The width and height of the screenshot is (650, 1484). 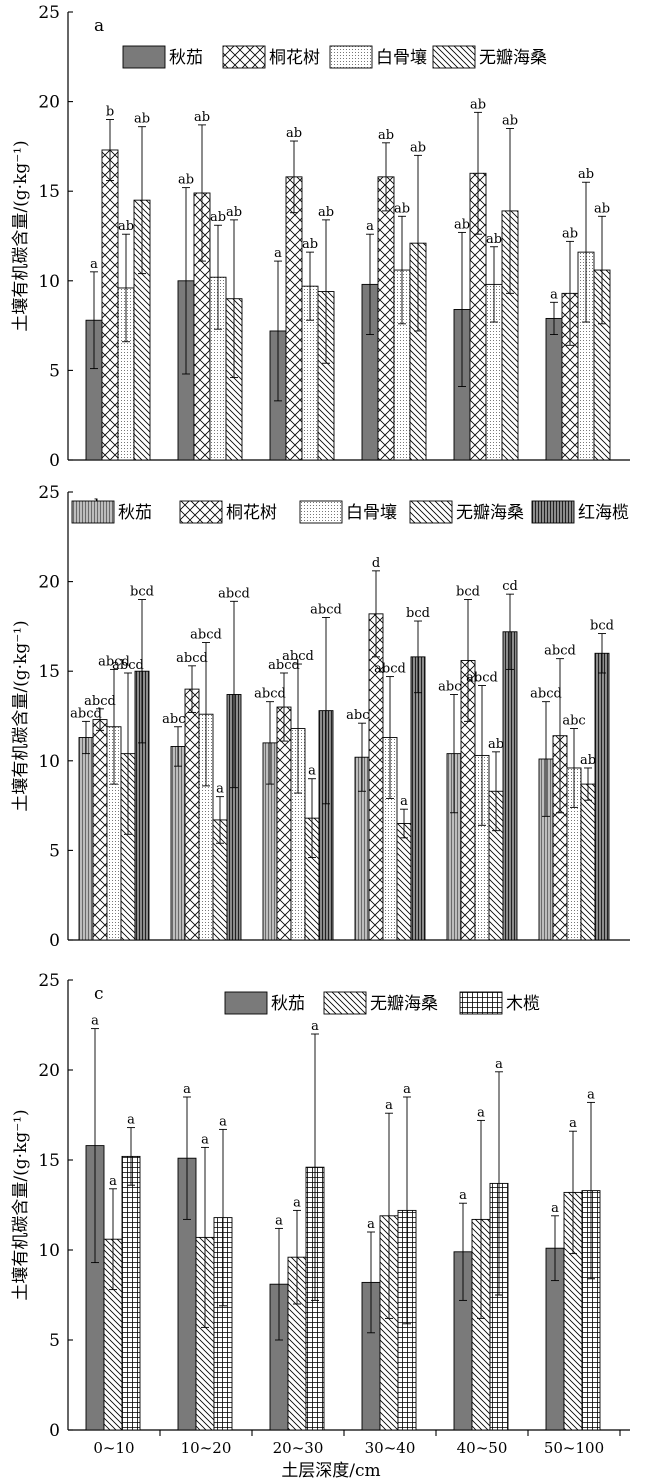 I want to click on x-axis-title: 土层深度/cm, so click(x=330, y=1471).